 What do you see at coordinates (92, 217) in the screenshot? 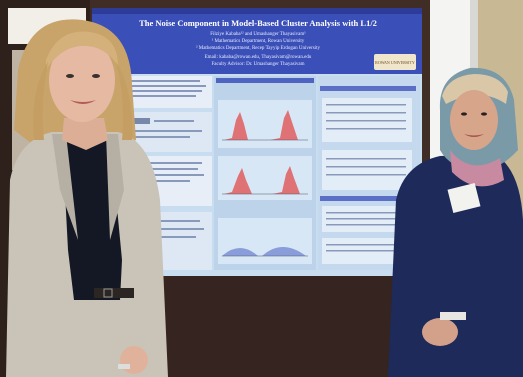
I see `black-top` at bounding box center [92, 217].